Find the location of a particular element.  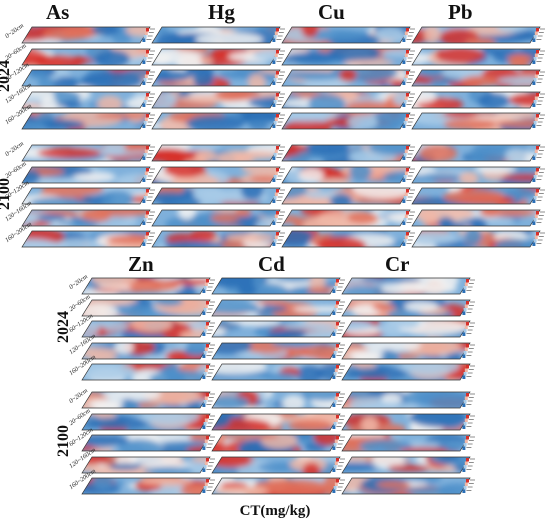

metal-title-zn: Zn is located at coordinates (141, 264).